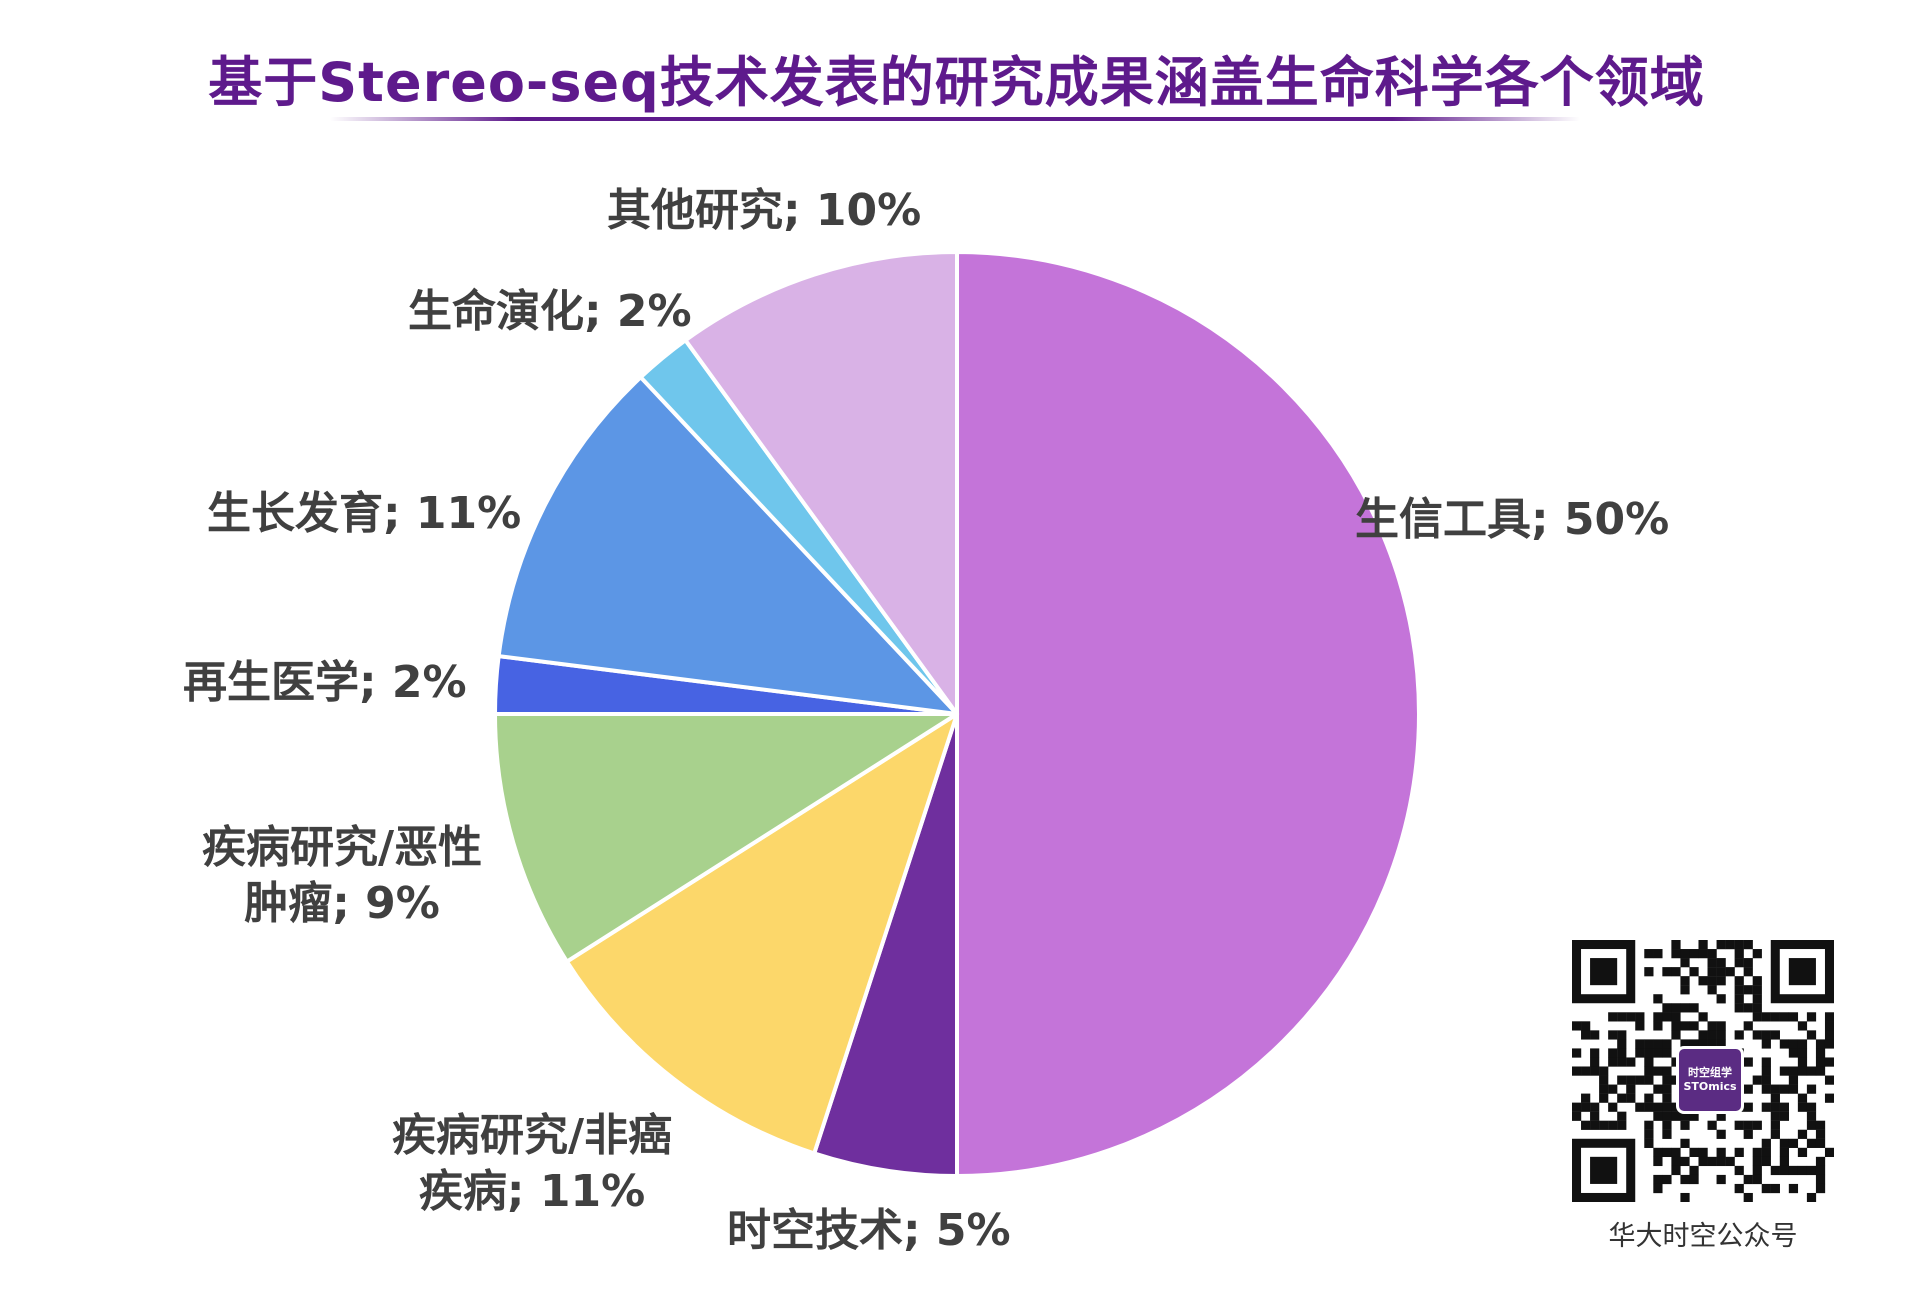 The image size is (1913, 1305). I want to click on label-other-research: 其他研究; 10%, so click(764, 210).